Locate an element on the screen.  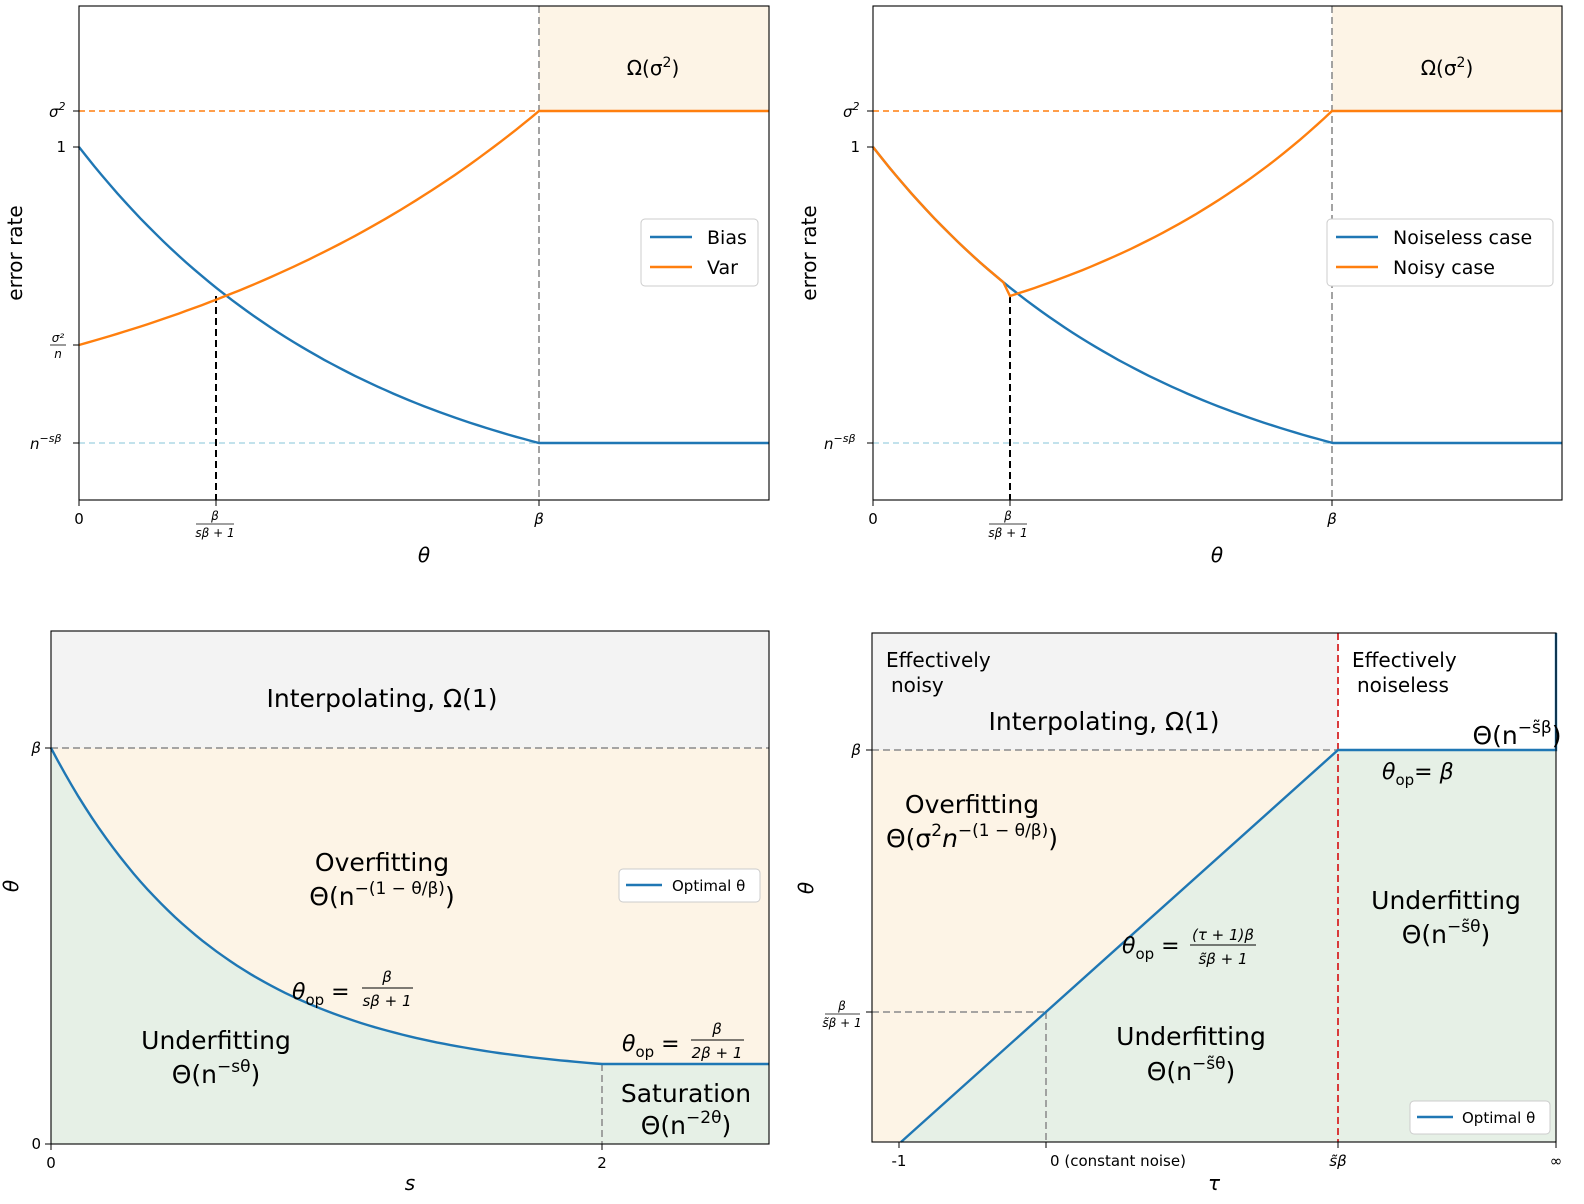
y-tick-0: 0 is located at coordinates (36, 1144).